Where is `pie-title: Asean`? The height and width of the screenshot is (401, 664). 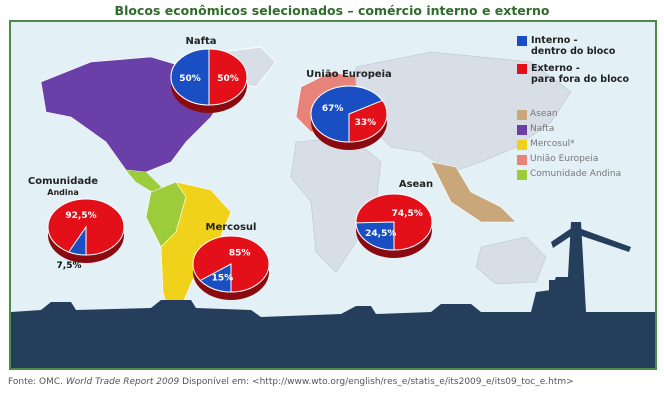 pie-title: Asean is located at coordinates (416, 184).